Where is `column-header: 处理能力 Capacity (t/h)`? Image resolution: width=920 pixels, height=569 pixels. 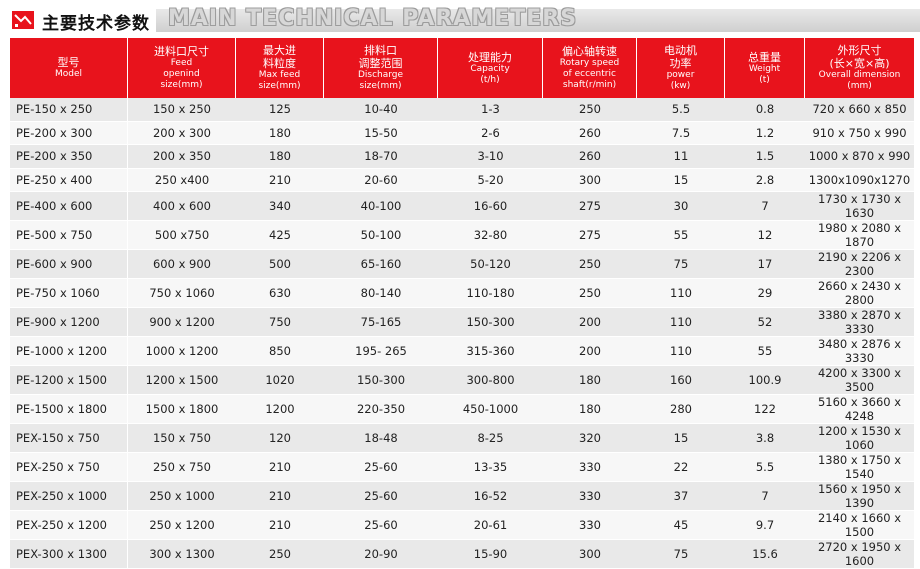 column-header: 处理能力 Capacity (t/h) is located at coordinates (490, 68).